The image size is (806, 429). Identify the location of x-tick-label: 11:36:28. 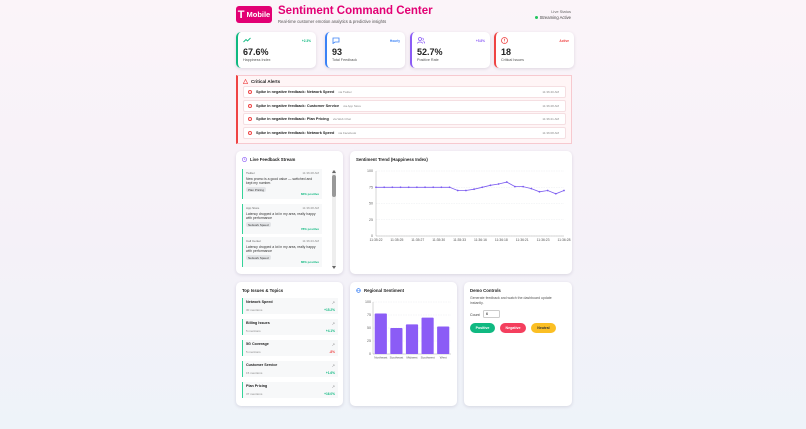
(564, 240).